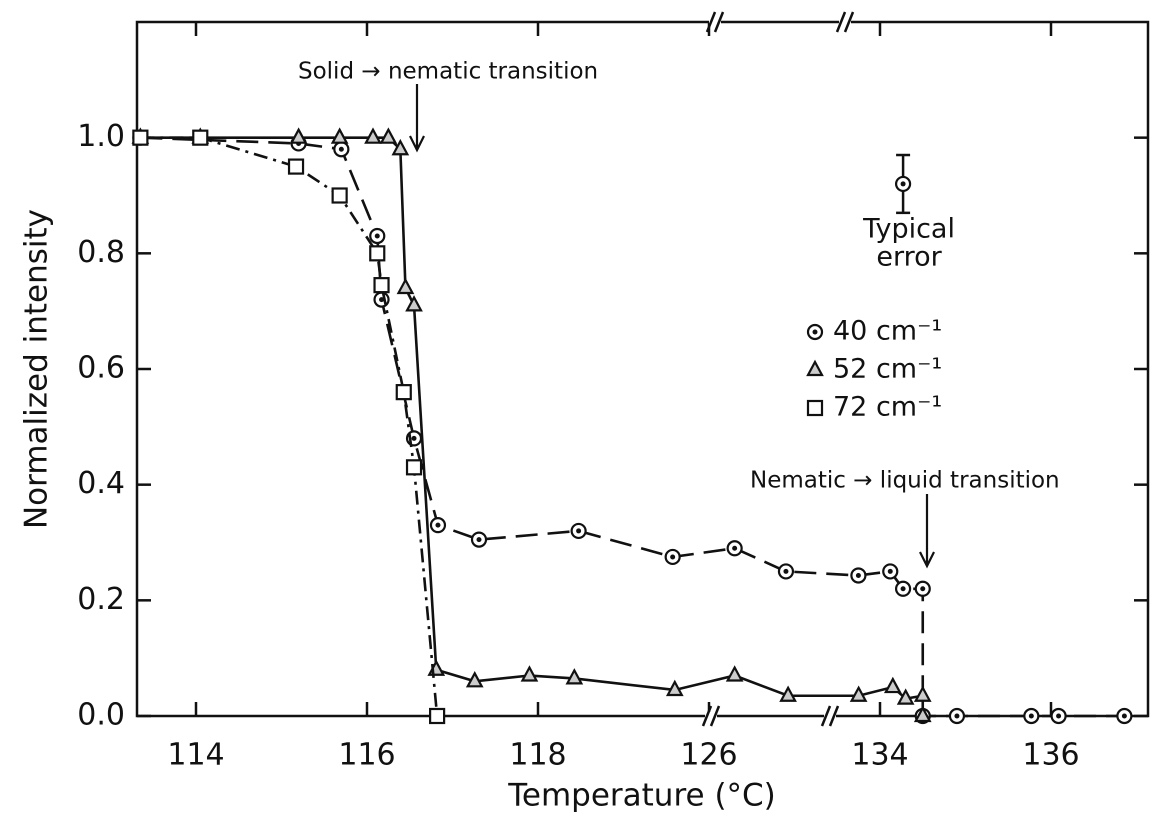 Image resolution: width=1168 pixels, height=822 pixels. What do you see at coordinates (448, 72) in the screenshot?
I see `annotation: Solid → nematic transition` at bounding box center [448, 72].